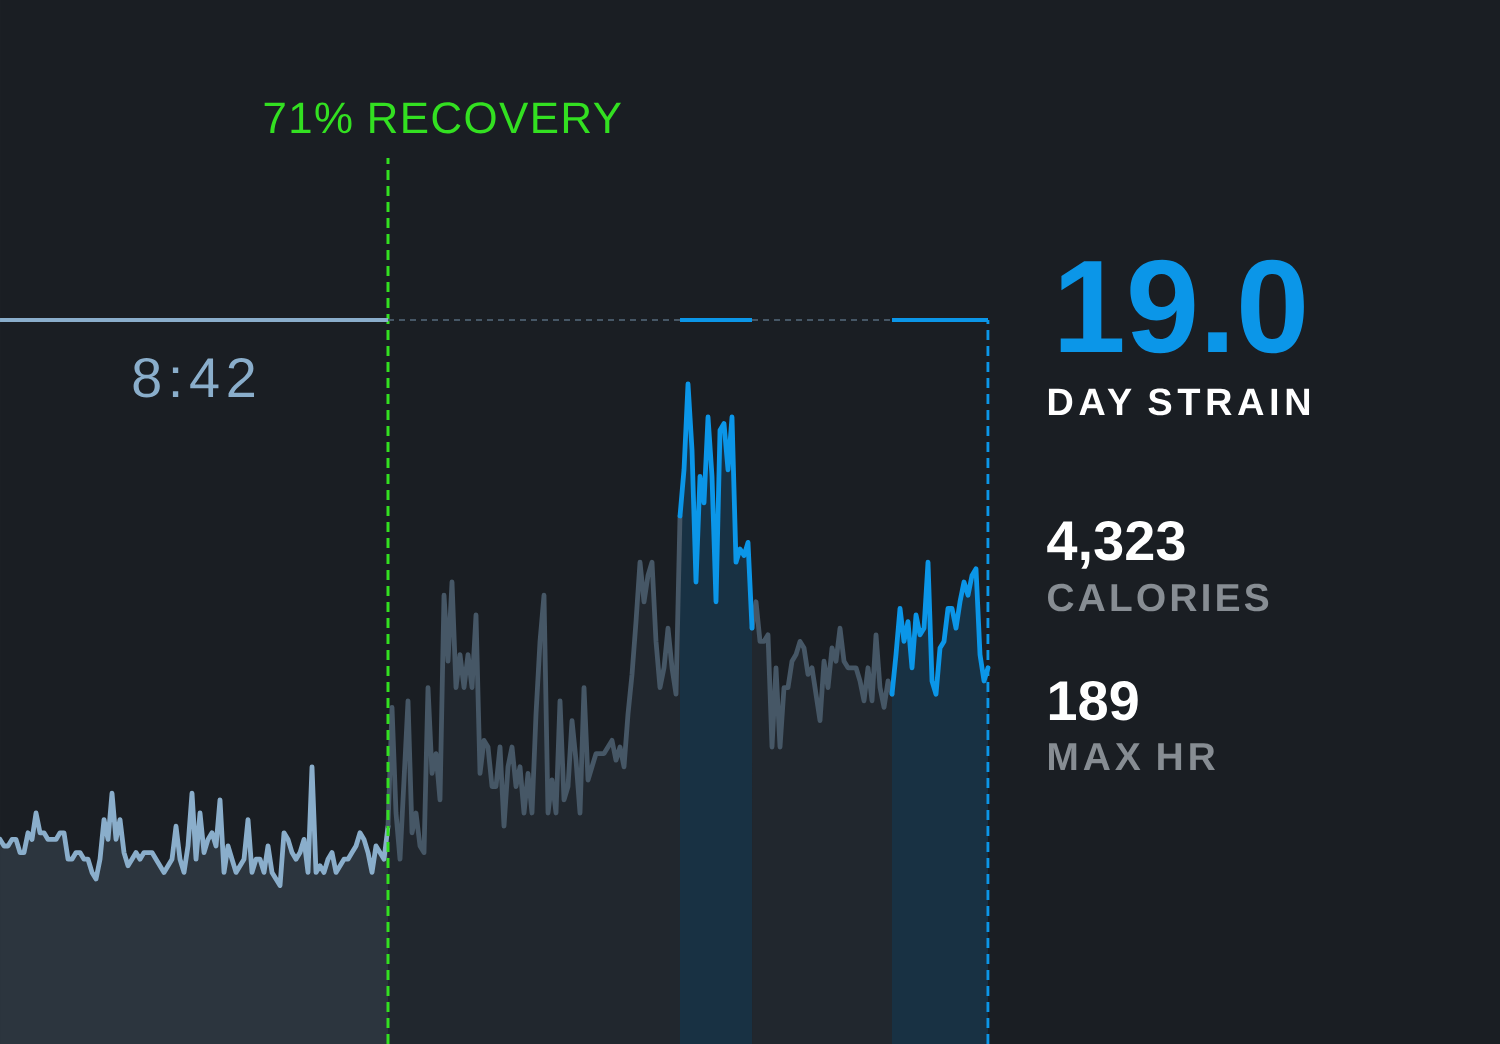  What do you see at coordinates (194, 377) in the screenshot?
I see `annotation: 8:42` at bounding box center [194, 377].